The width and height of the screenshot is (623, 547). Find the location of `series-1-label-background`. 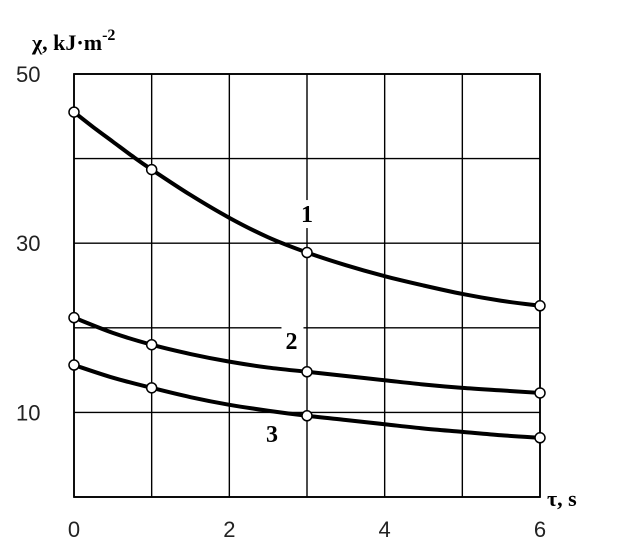

series-1-label-background is located at coordinates (308, 214).